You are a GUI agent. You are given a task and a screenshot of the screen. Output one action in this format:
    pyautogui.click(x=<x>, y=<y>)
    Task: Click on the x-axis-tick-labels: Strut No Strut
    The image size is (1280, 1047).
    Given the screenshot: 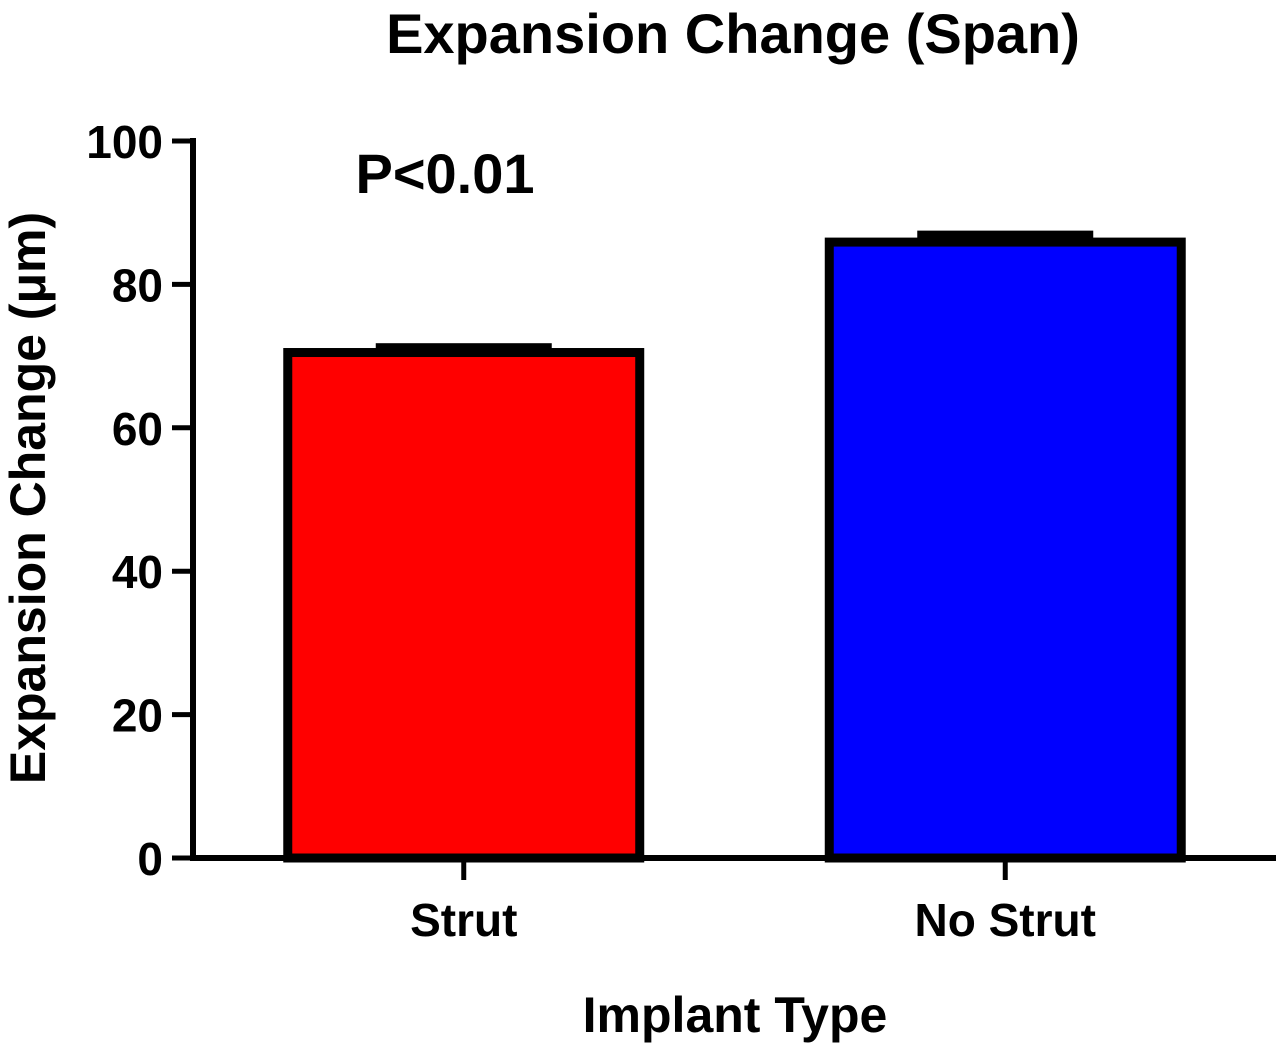 What is the action you would take?
    pyautogui.click(x=753, y=902)
    